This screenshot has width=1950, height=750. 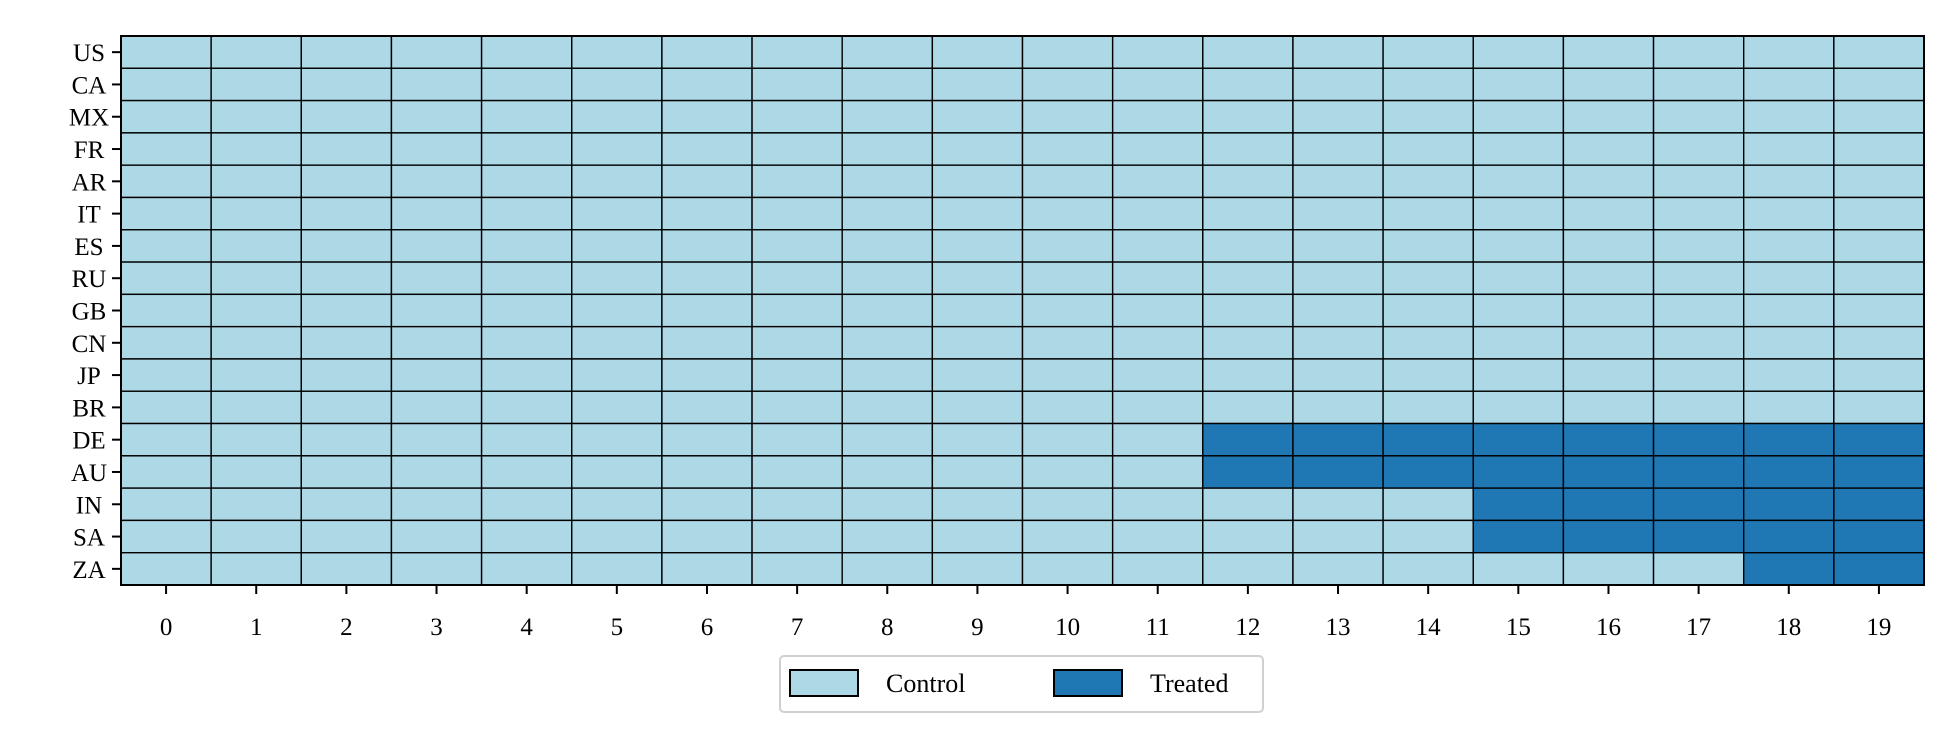 What do you see at coordinates (89, 279) in the screenshot?
I see `y-tick-label-ru: RU` at bounding box center [89, 279].